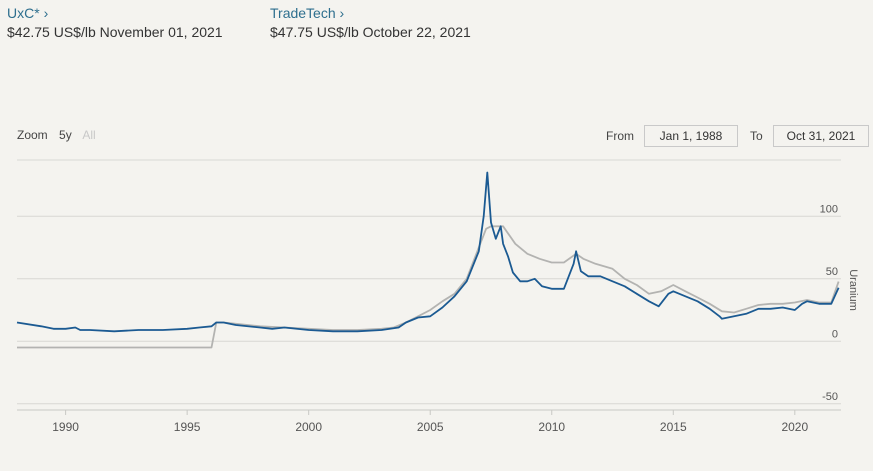  I want to click on uxc-source-label: UxC*, so click(23, 13).